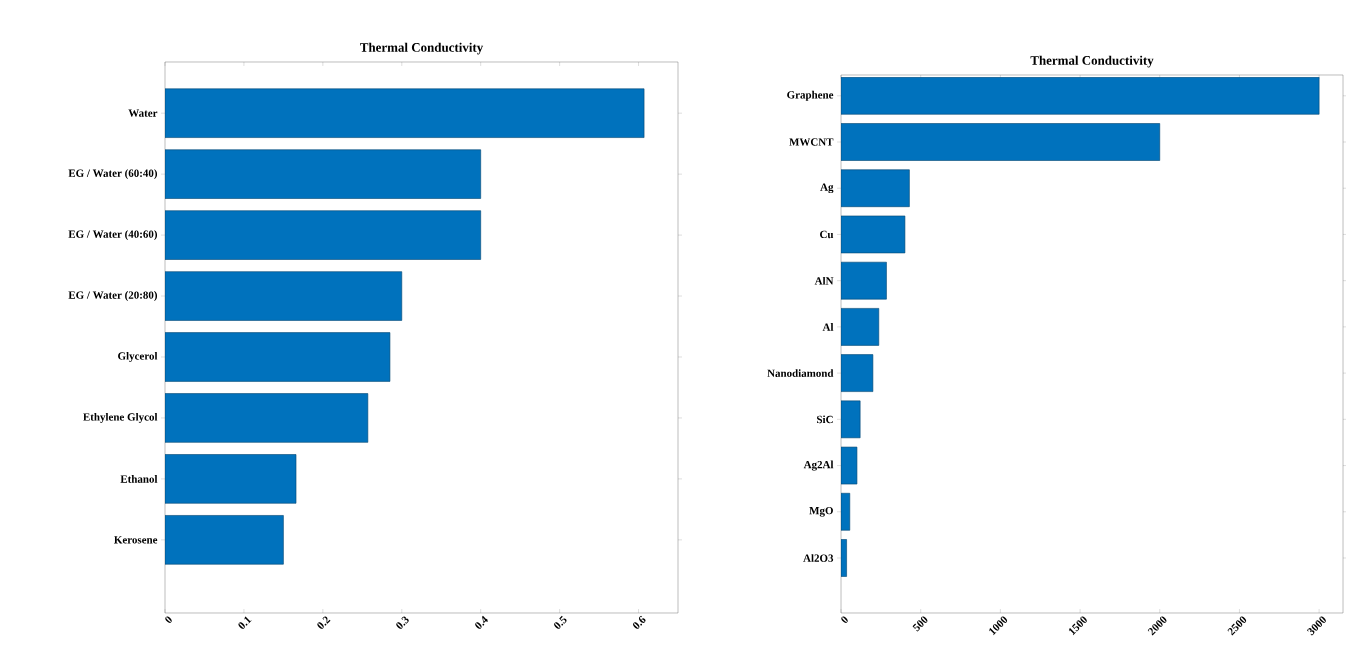 This screenshot has height=657, width=1346. I want to click on y-tick-label: EG / Water (20:80), so click(113, 296).